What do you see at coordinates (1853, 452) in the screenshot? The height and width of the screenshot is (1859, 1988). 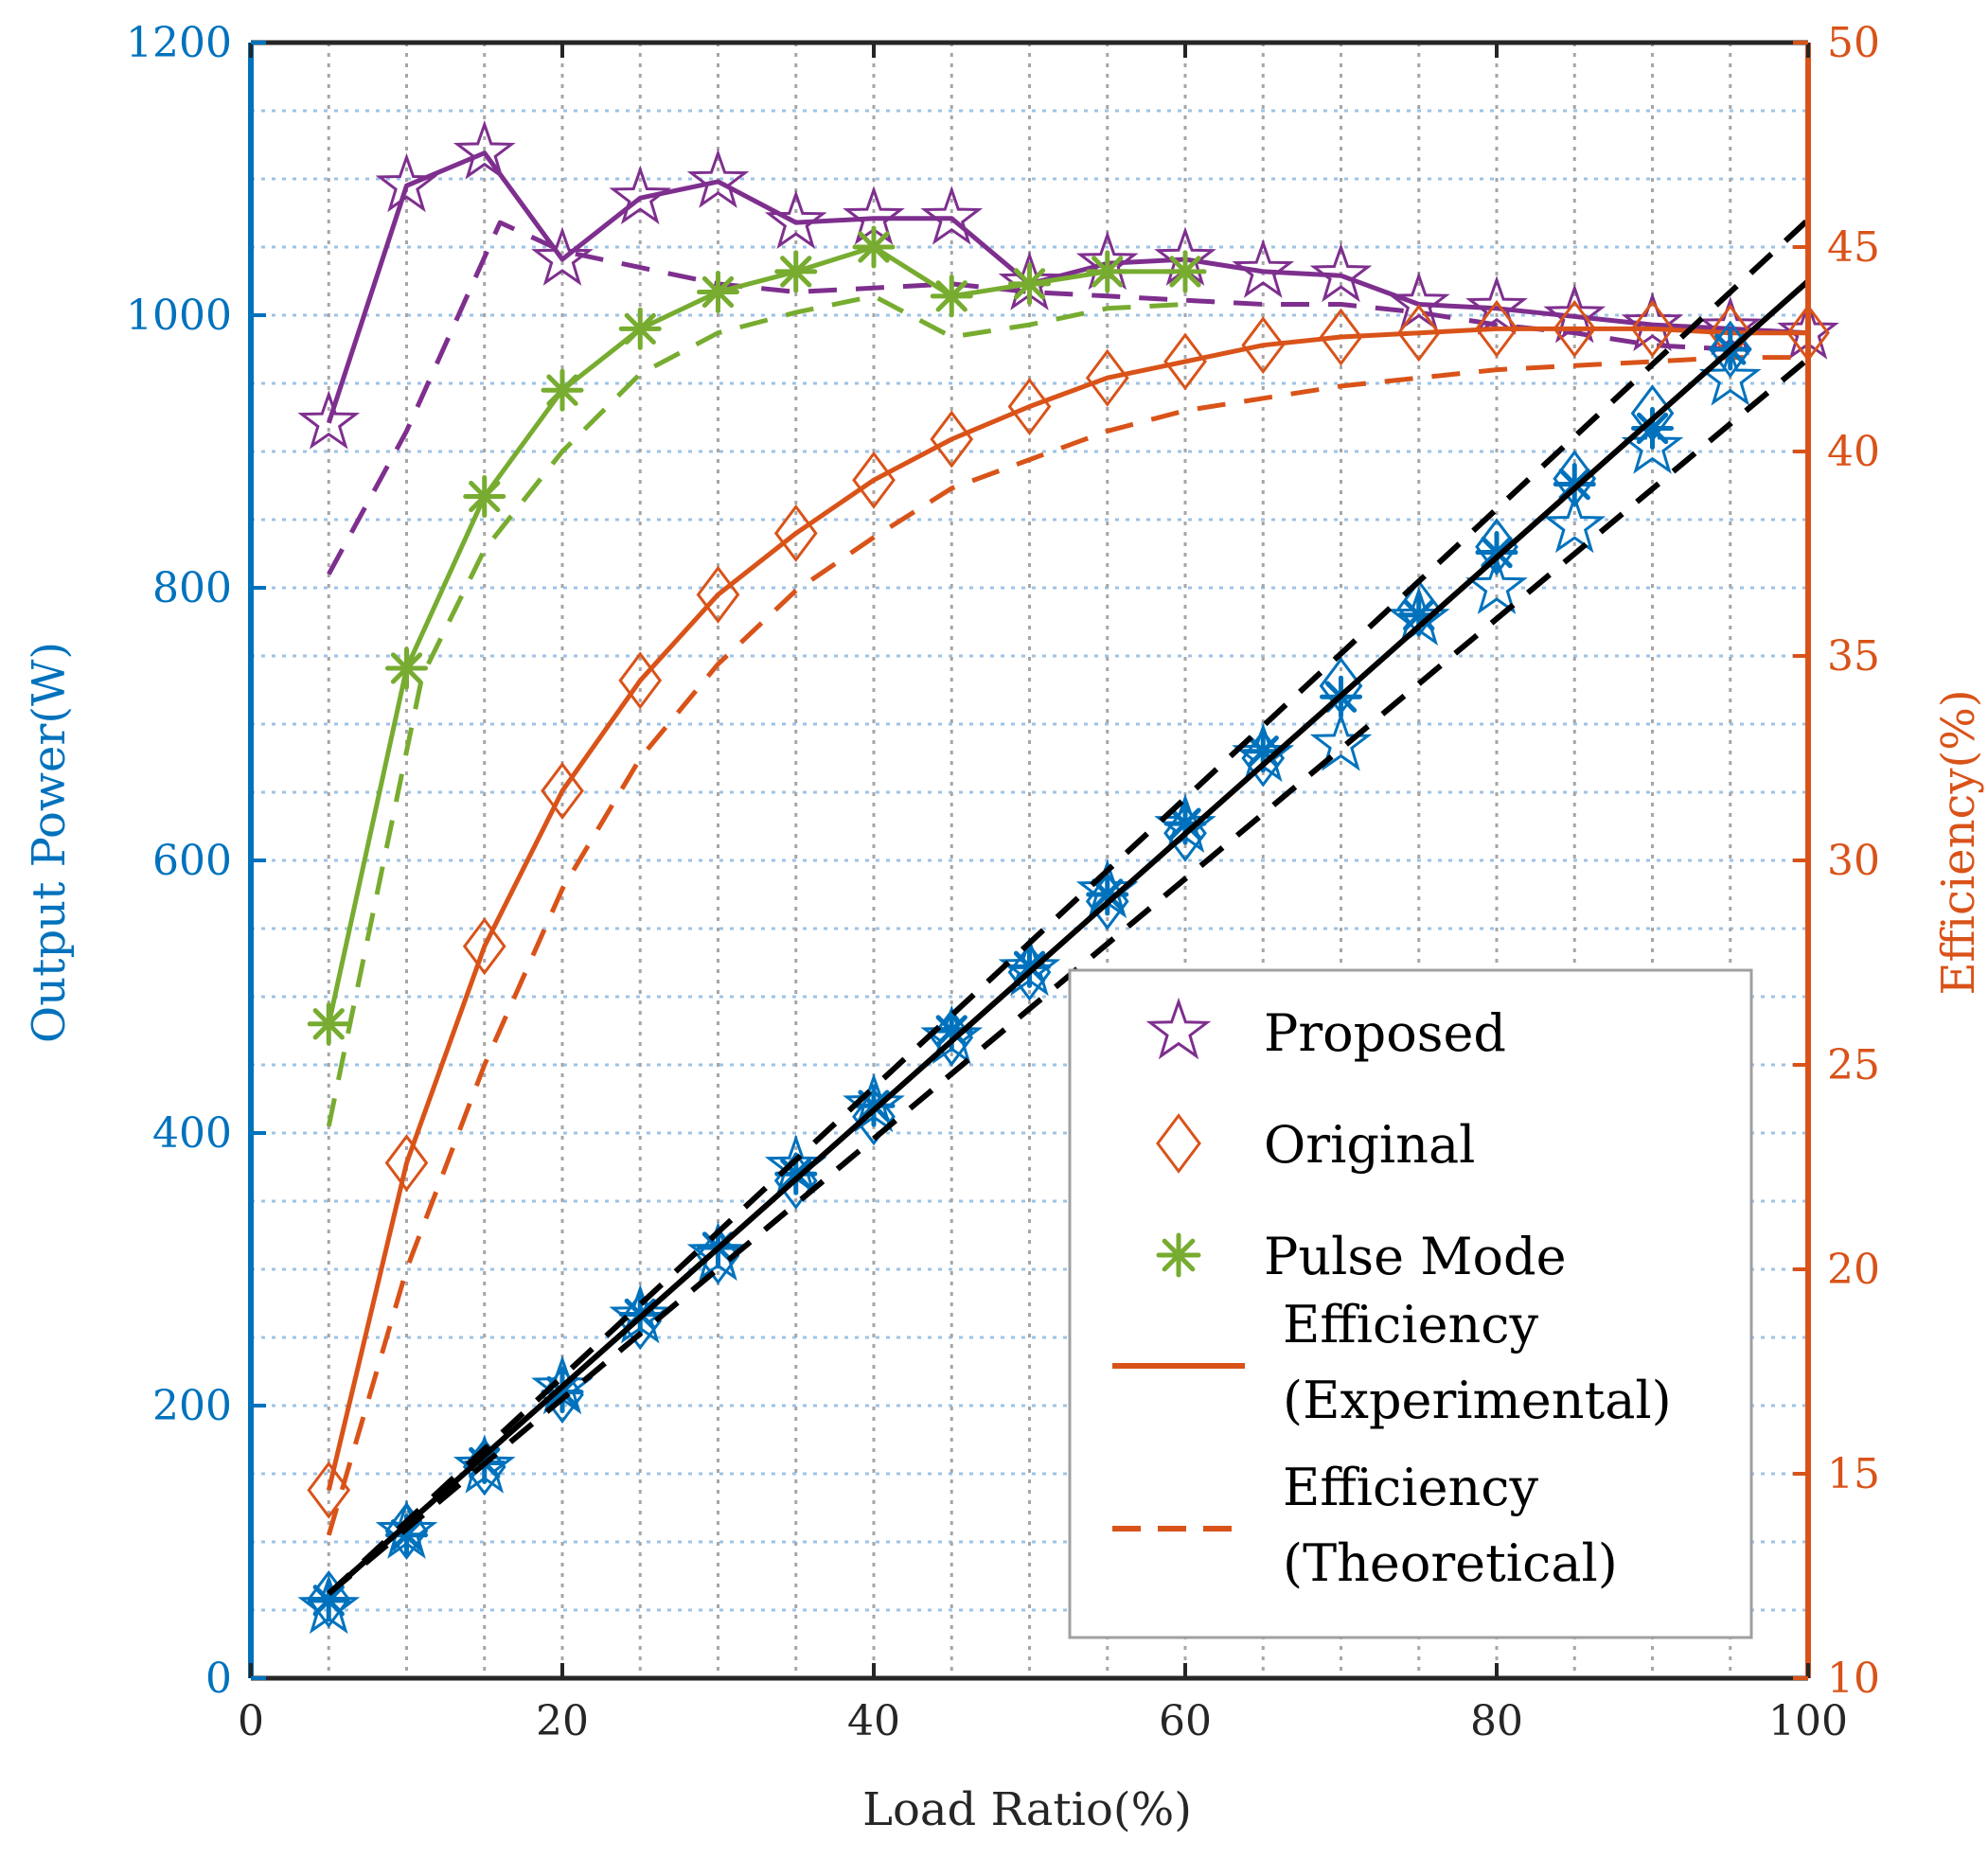 I see `y-right-tick-label: 40` at bounding box center [1853, 452].